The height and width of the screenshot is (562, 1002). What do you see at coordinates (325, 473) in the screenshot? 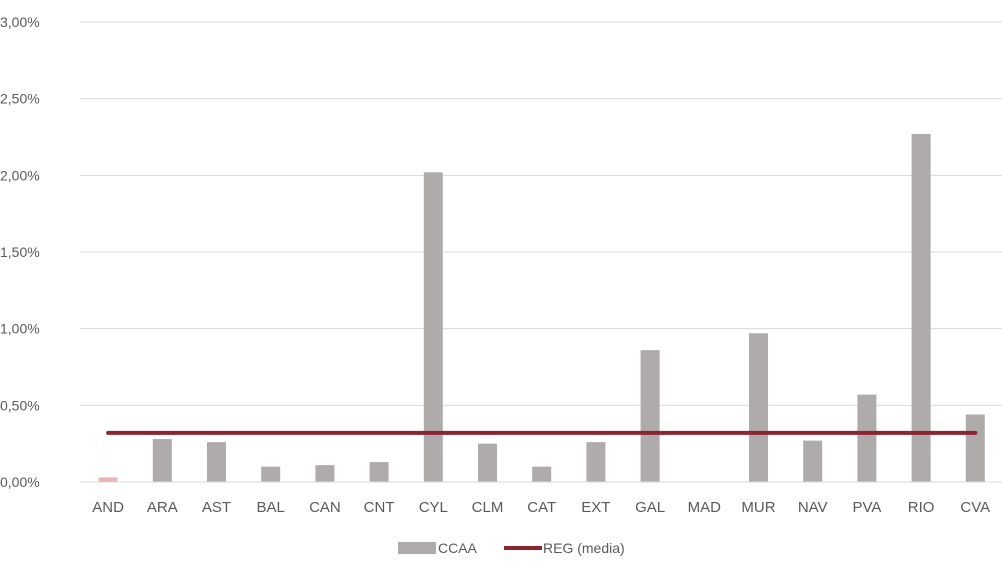
I see `bar-can` at bounding box center [325, 473].